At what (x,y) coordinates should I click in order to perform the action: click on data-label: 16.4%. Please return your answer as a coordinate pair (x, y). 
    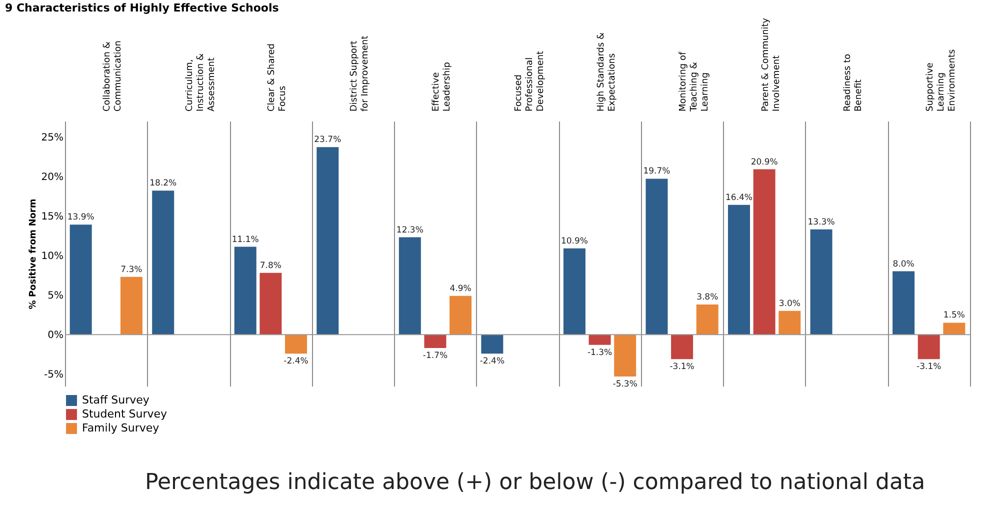
    Looking at the image, I should click on (739, 197).